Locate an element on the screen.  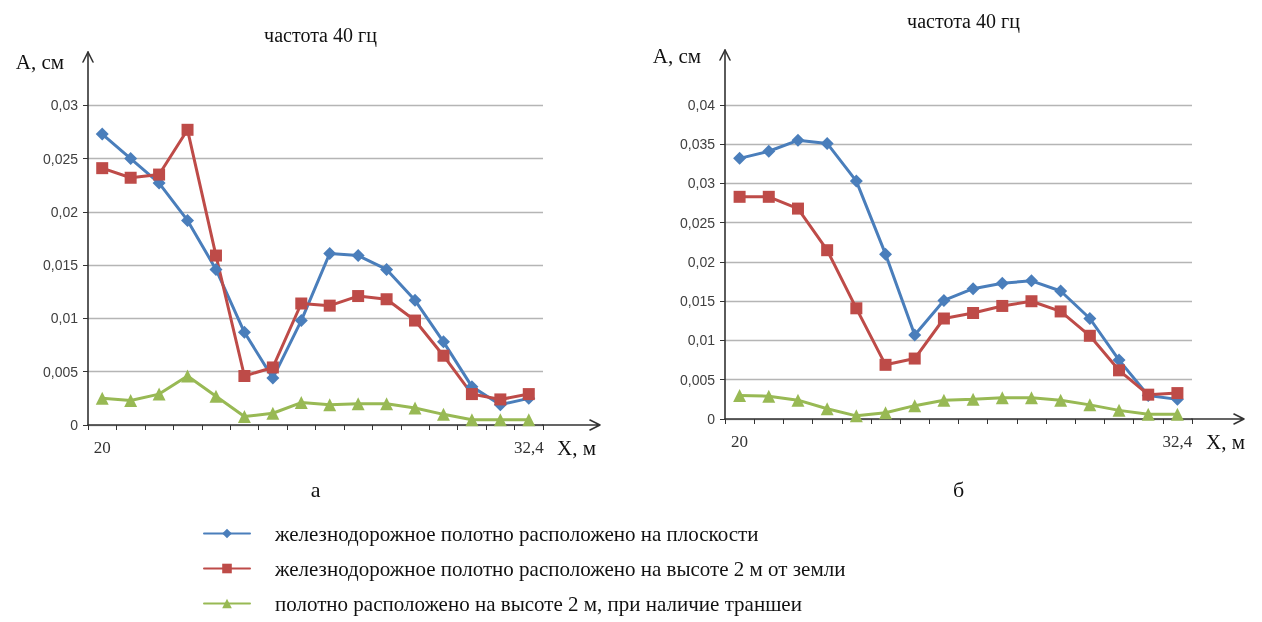
text: б is located at coordinates (958, 489).